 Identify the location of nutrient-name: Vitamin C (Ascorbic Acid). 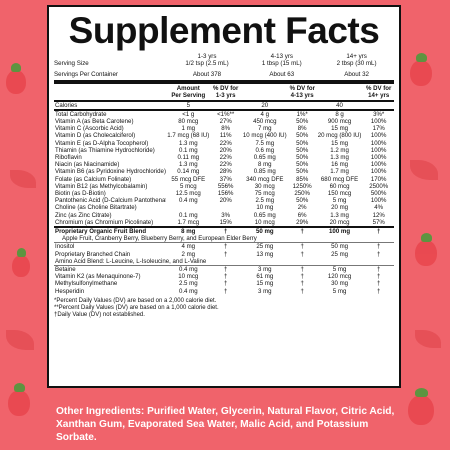
(89, 129).